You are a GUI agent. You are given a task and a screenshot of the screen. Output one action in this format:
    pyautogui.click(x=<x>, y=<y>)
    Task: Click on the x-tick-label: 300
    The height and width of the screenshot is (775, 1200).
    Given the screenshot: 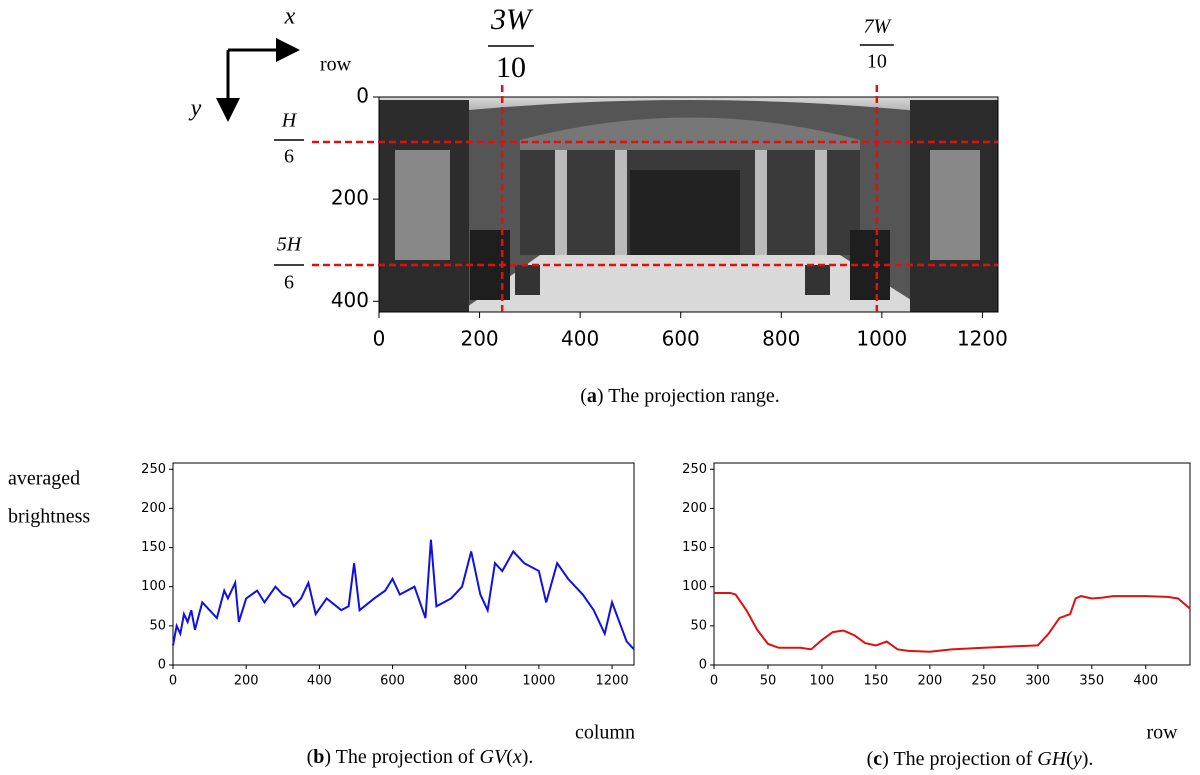 What is the action you would take?
    pyautogui.click(x=1037, y=681)
    